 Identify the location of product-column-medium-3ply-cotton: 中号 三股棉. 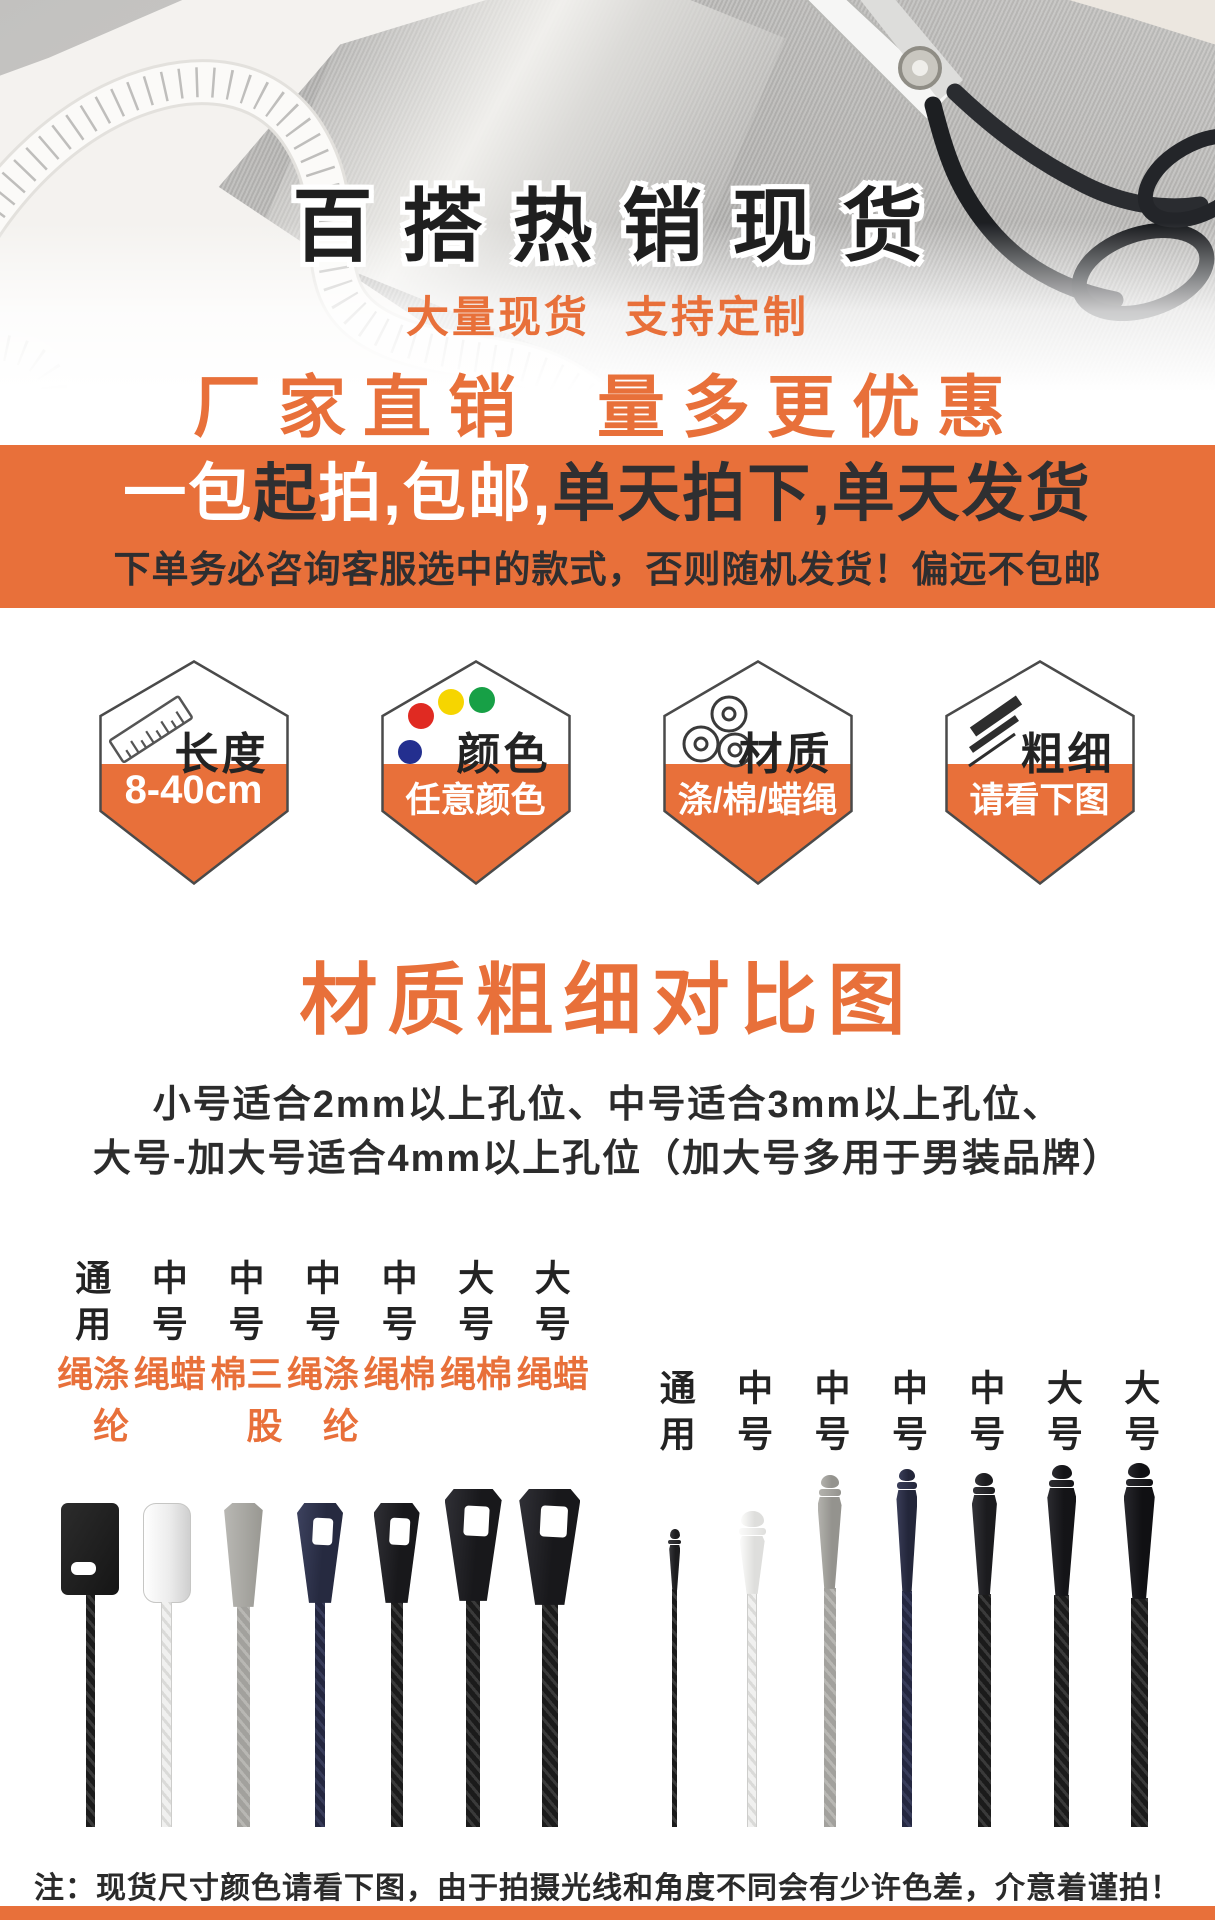
(243, 1543).